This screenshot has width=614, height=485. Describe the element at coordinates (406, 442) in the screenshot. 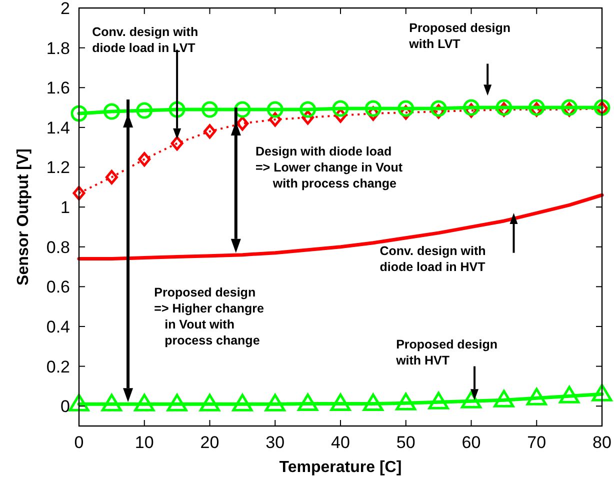

I see `x-tick-label: 50` at that location.